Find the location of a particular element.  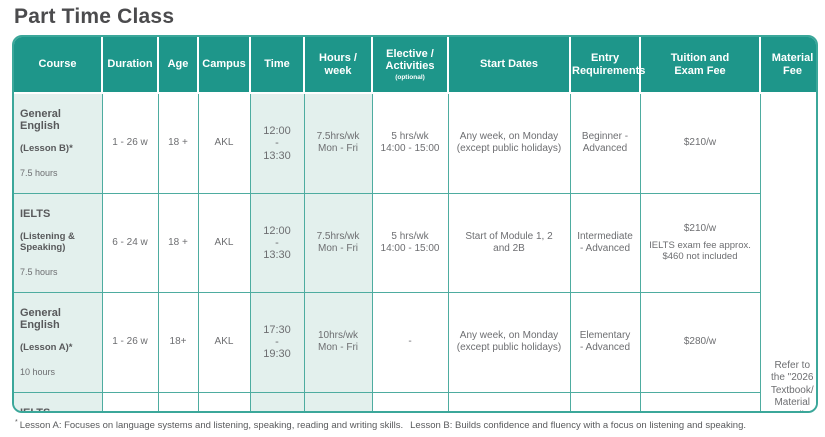

course-cell: General English (Lesson B)* 7.5 hours is located at coordinates (58, 143).